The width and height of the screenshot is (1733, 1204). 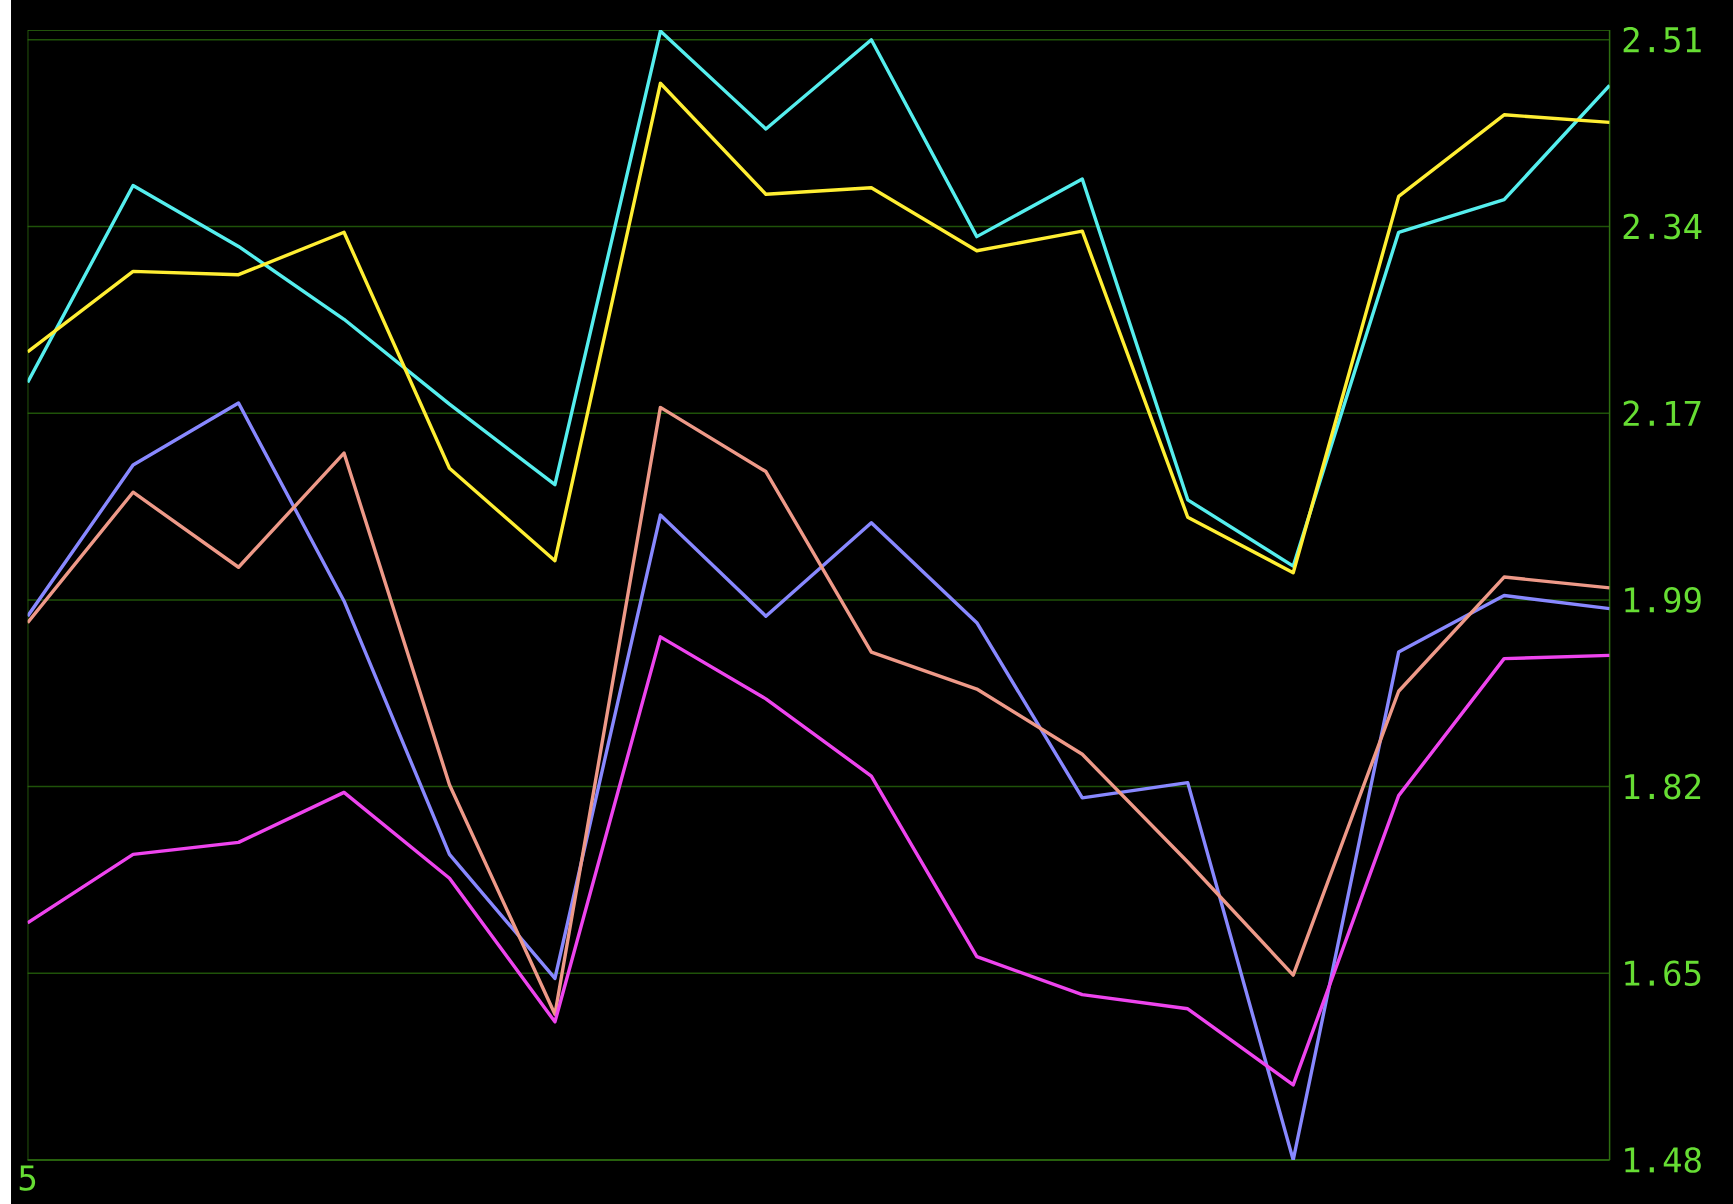 I want to click on y-tick-label: 1.82, so click(x=1663, y=786).